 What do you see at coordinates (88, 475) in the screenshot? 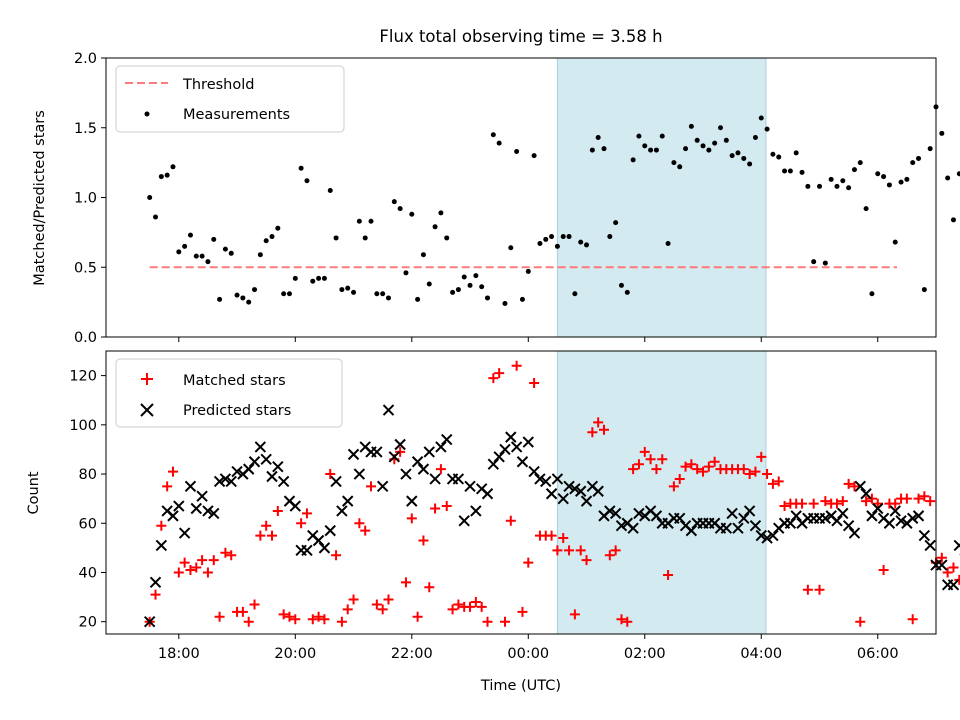
I see `count-y-tick-label: 80` at bounding box center [88, 475].